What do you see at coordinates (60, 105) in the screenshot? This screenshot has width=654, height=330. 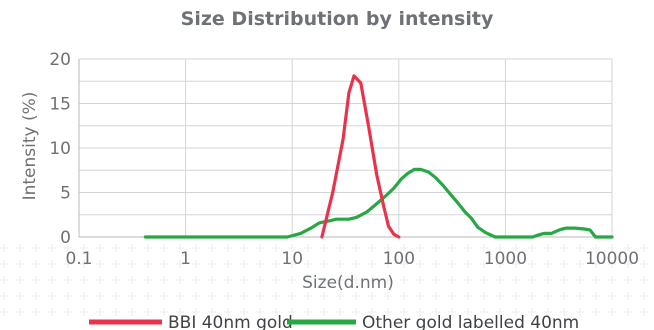 I see `y-tick-label: 15` at bounding box center [60, 105].